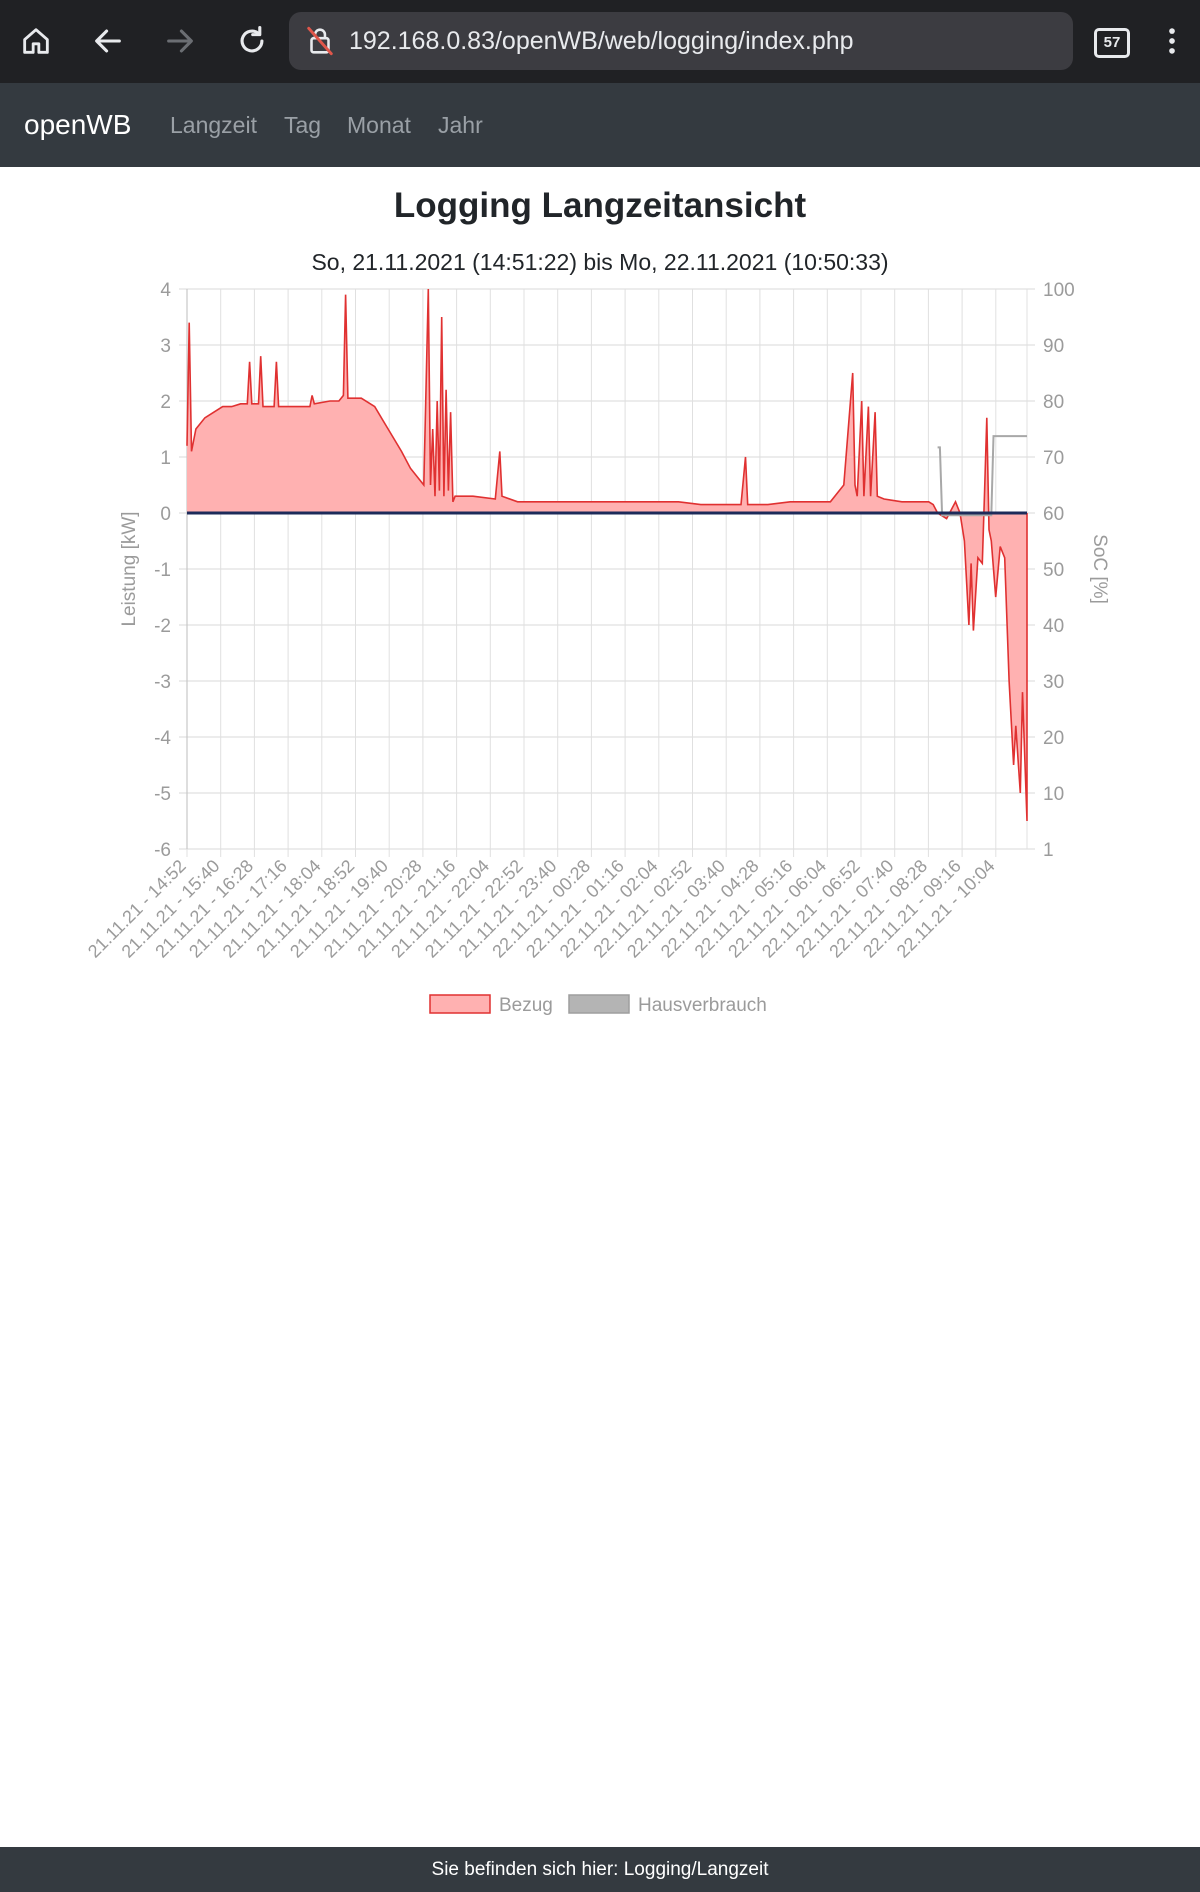  Describe the element at coordinates (36, 41) in the screenshot. I see `home-icon` at that location.